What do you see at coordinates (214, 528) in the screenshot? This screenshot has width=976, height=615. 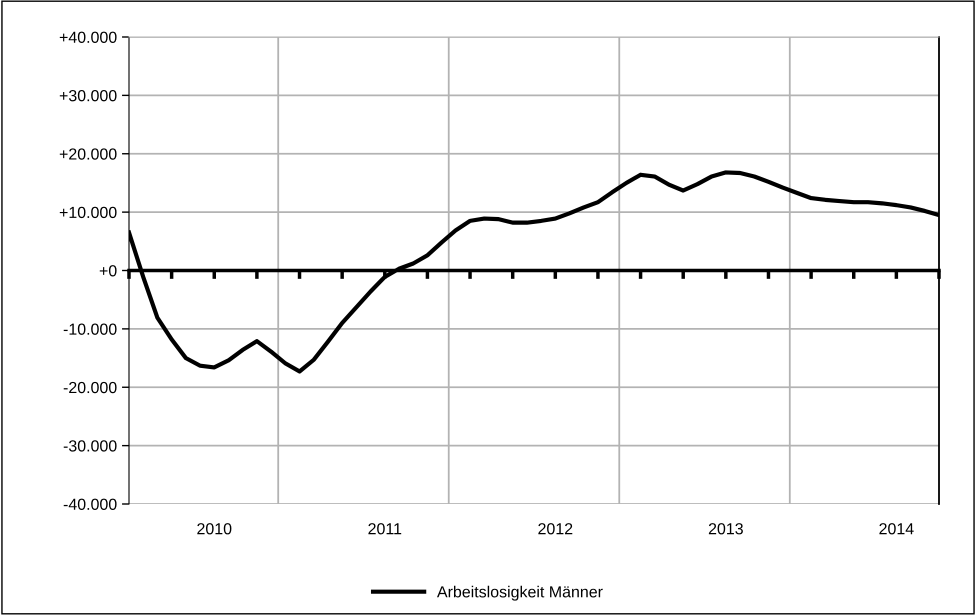 I see `x-tick-label: 2010` at bounding box center [214, 528].